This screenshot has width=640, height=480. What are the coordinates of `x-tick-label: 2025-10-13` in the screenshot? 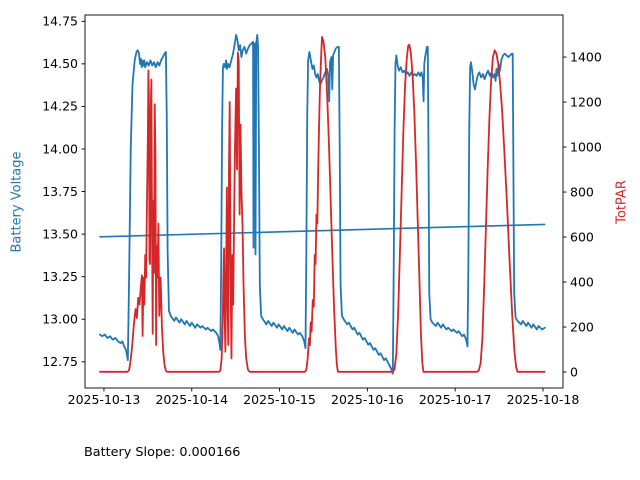 It's located at (104, 399).